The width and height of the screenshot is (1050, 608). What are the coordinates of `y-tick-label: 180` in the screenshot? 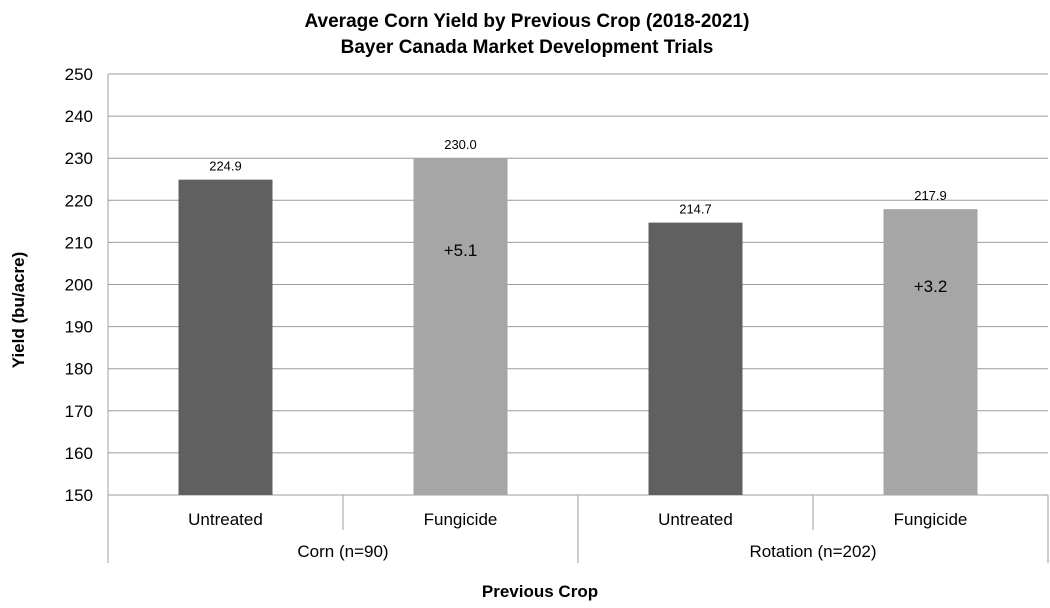 It's located at (79, 369).